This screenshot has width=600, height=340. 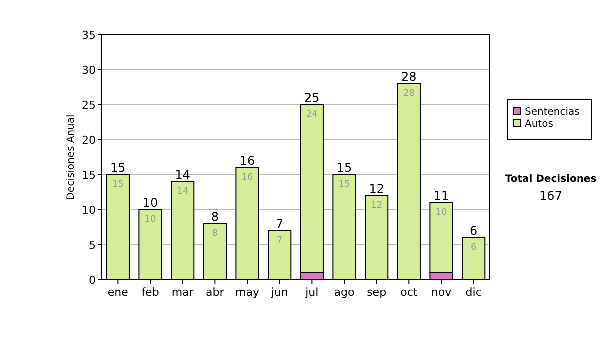 I want to click on data-label: 12, so click(x=377, y=206).